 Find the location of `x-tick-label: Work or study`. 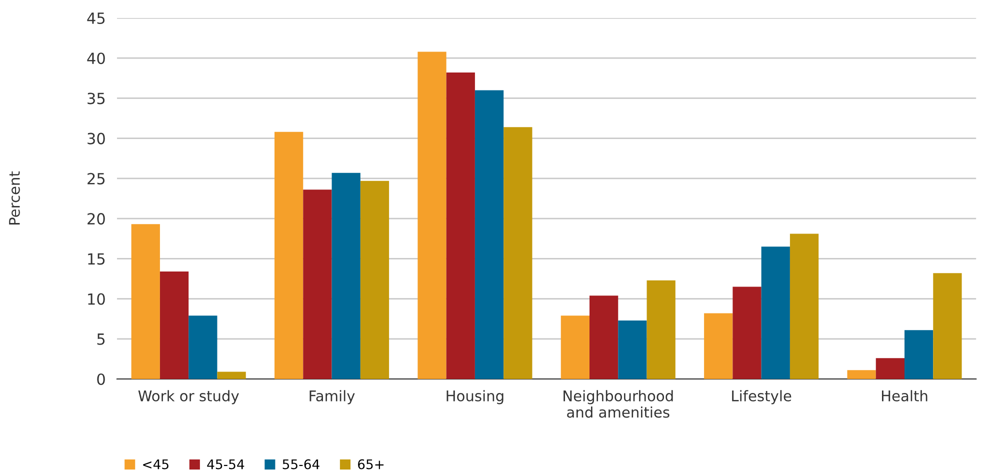

x-tick-label: Work or study is located at coordinates (188, 397).